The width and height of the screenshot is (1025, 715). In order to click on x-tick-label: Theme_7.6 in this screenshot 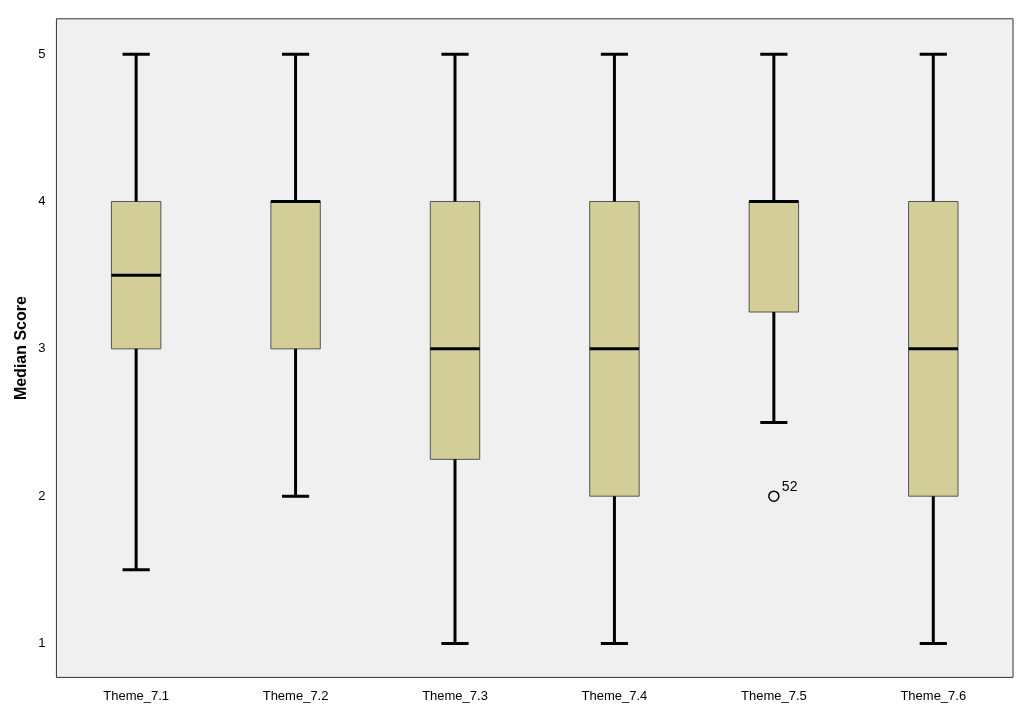, I will do `click(933, 695)`.